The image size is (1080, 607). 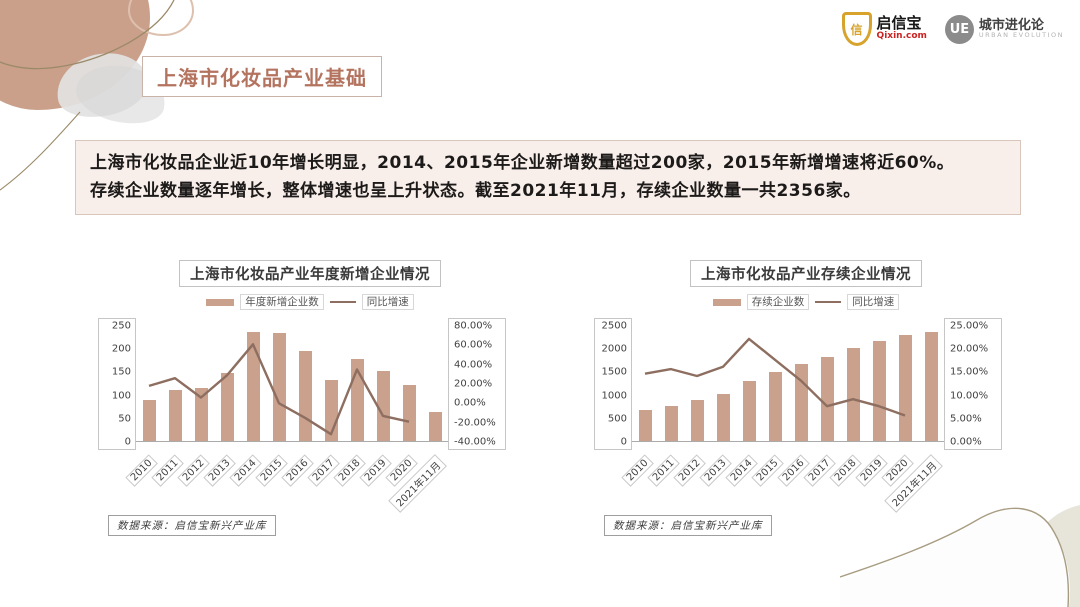 I want to click on secondary-axis-tick: 40.00%, so click(x=473, y=365).